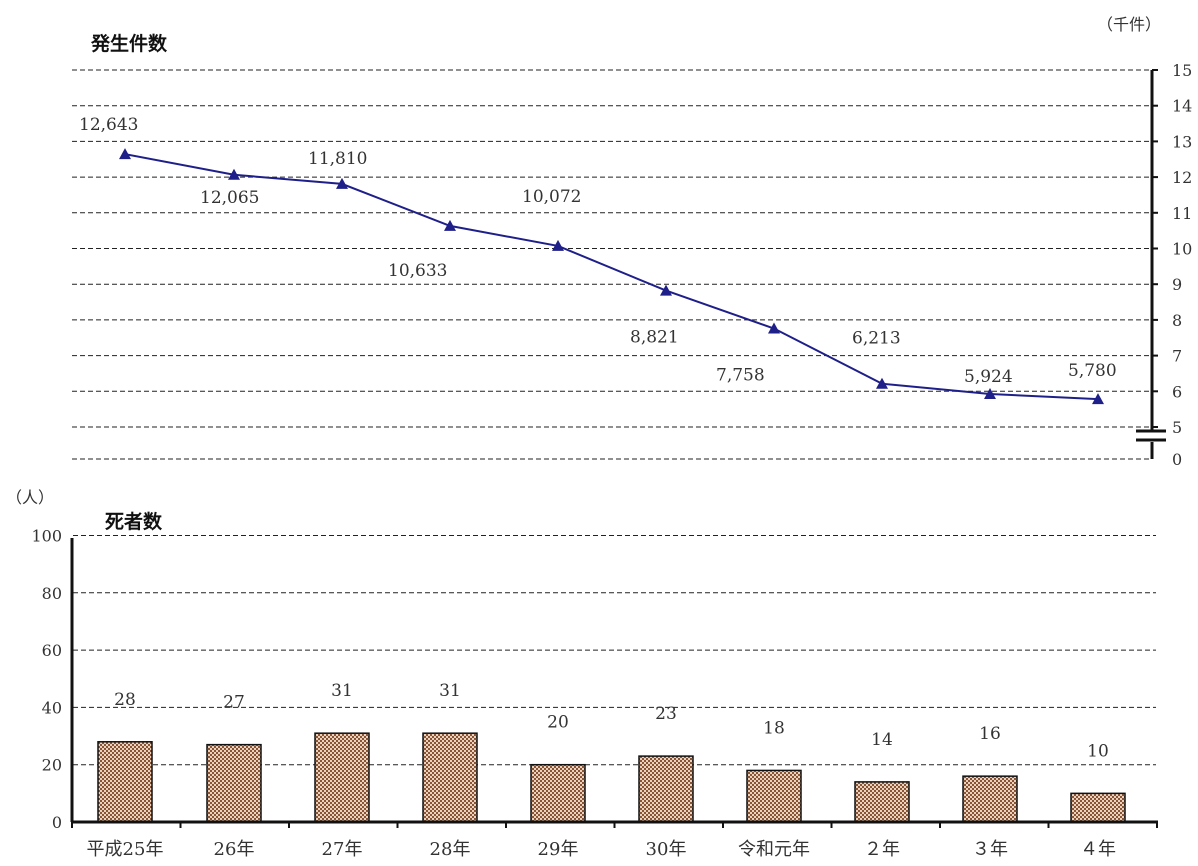 Image resolution: width=1198 pixels, height=866 pixels. Describe the element at coordinates (1177, 320) in the screenshot. I see `occurrence-tick-label: 8` at that location.